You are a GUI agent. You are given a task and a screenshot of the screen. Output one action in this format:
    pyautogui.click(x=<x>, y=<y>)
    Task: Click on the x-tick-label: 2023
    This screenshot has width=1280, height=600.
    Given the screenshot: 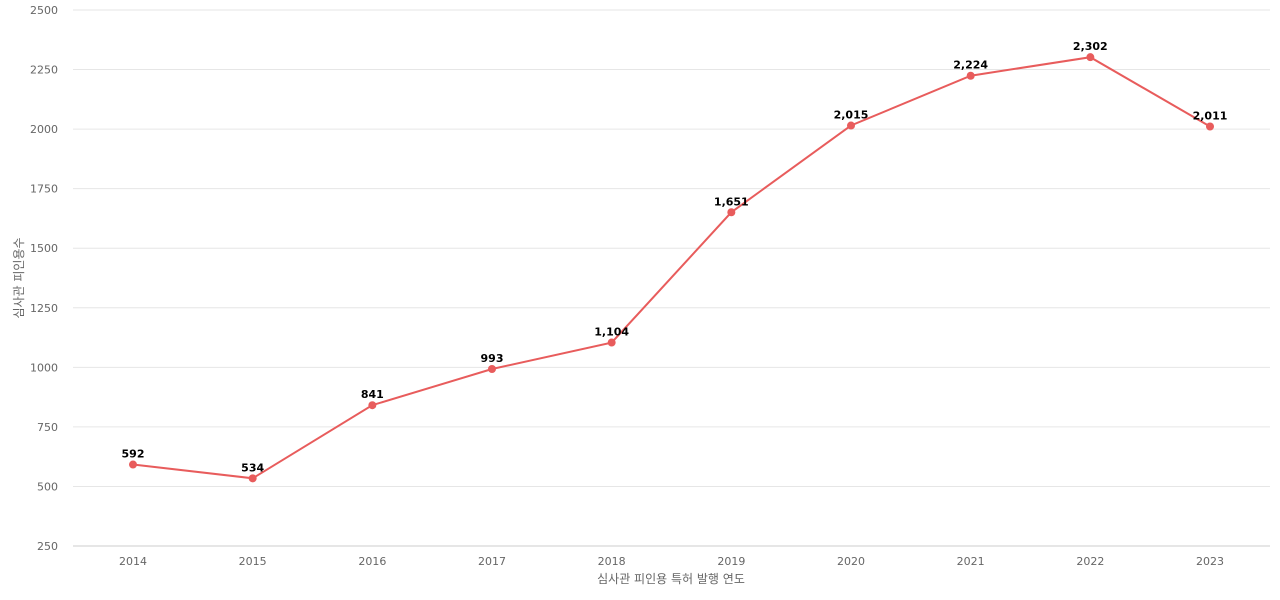 What is the action you would take?
    pyautogui.click(x=1210, y=561)
    